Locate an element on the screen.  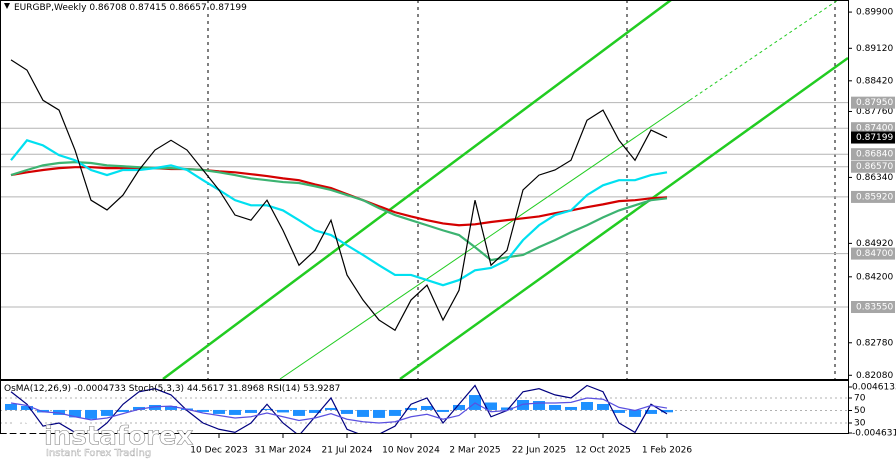
x-tick-label: 12 Oct 2025 is located at coordinates (603, 451).